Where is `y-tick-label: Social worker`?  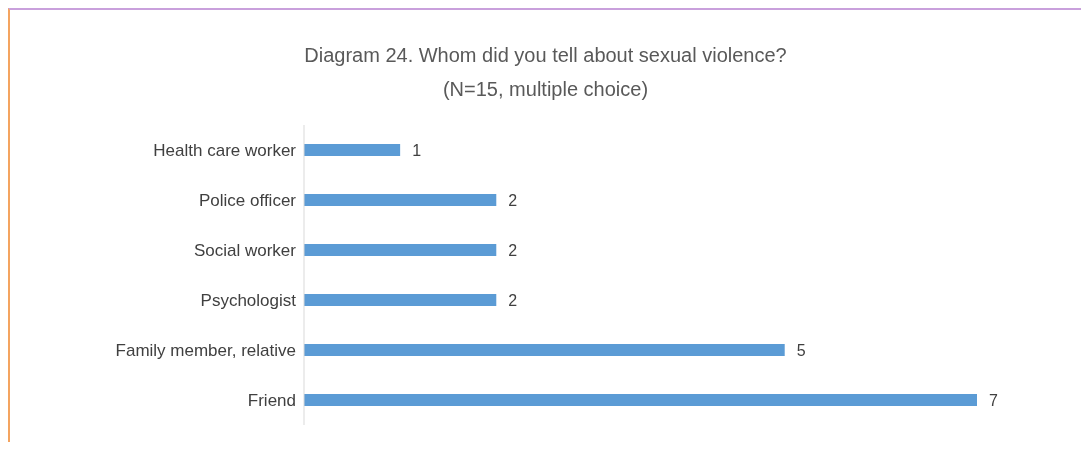
y-tick-label: Social worker is located at coordinates (245, 251).